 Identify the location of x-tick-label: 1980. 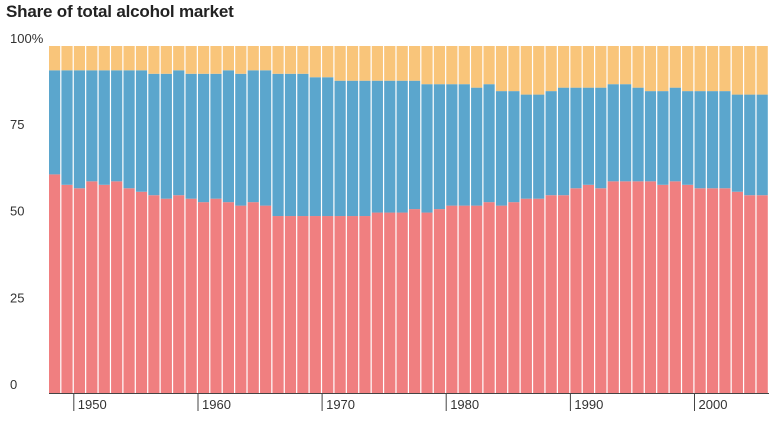
(464, 404).